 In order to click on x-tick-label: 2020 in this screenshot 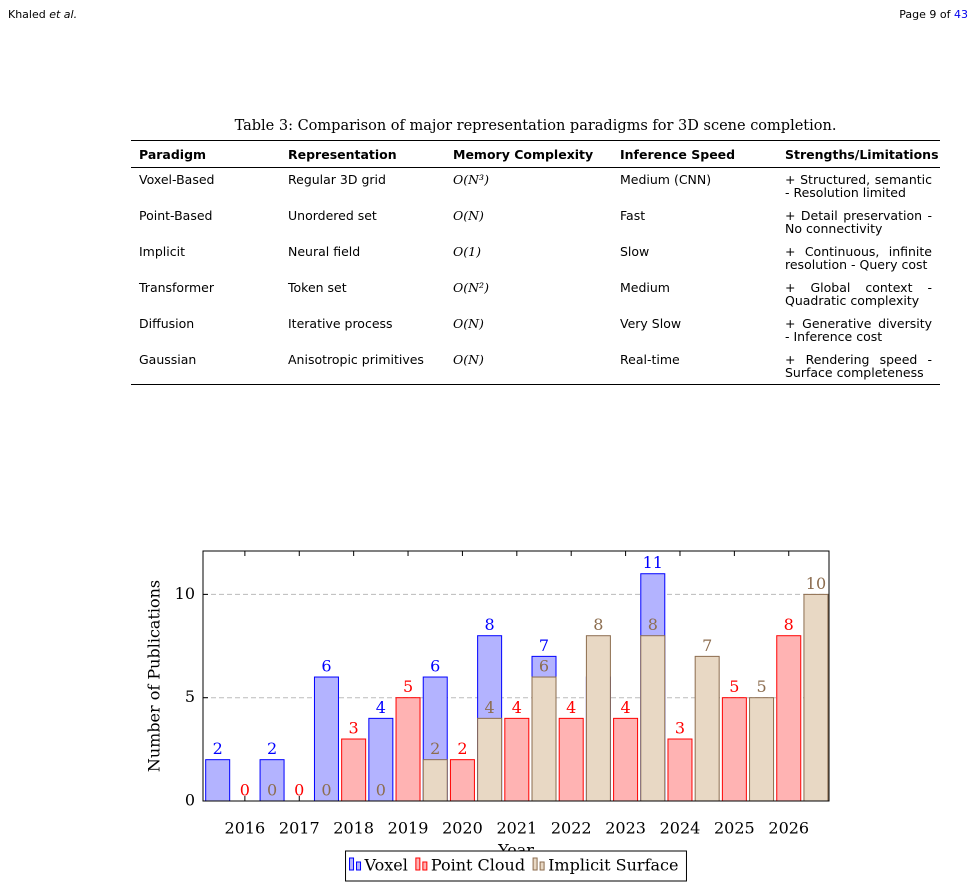, I will do `click(462, 828)`.